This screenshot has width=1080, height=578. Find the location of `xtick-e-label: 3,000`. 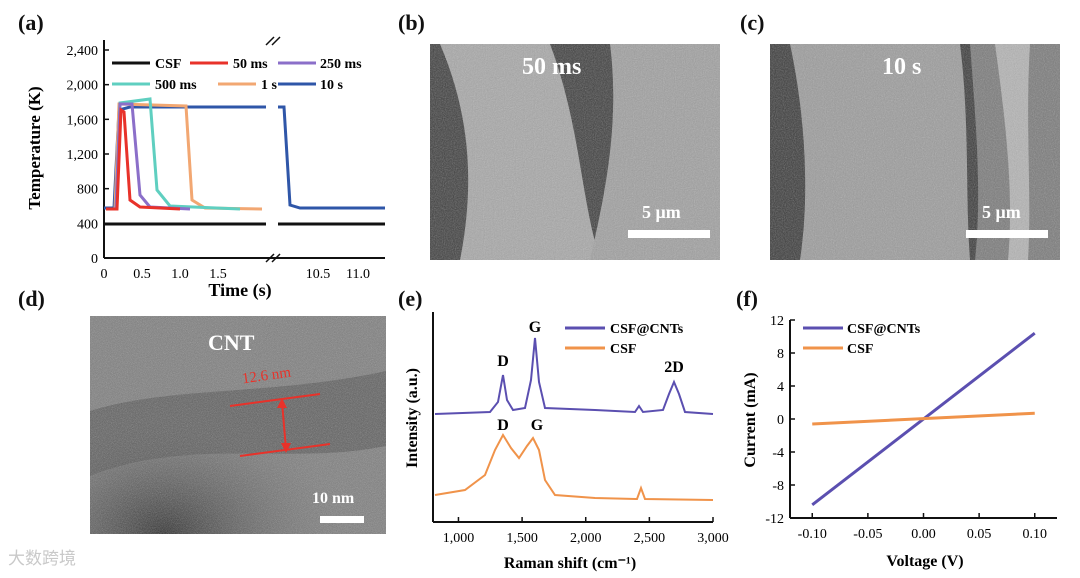

xtick-e-label: 3,000 is located at coordinates (713, 538).